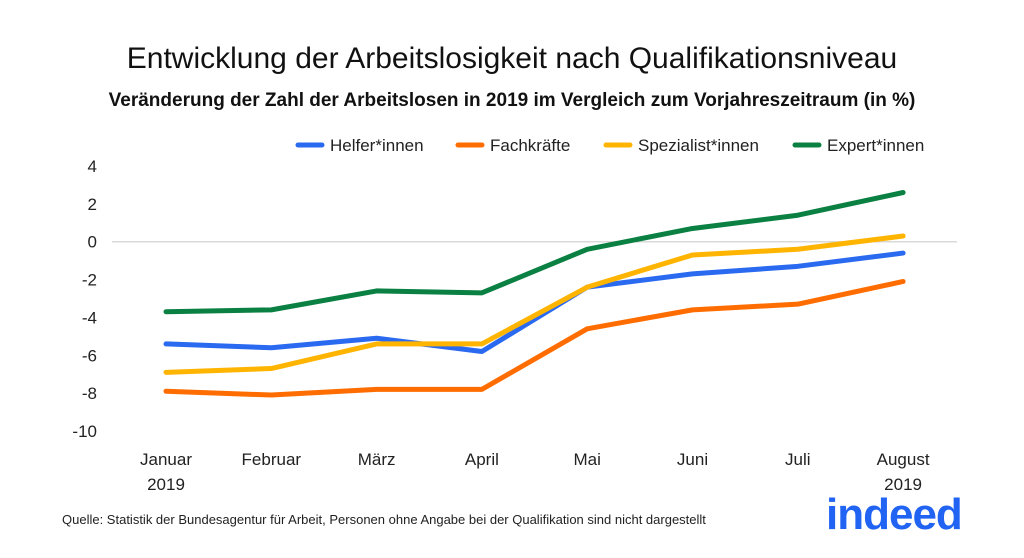 This screenshot has width=1024, height=558. Describe the element at coordinates (272, 459) in the screenshot. I see `x-tick-label: Februar` at that location.